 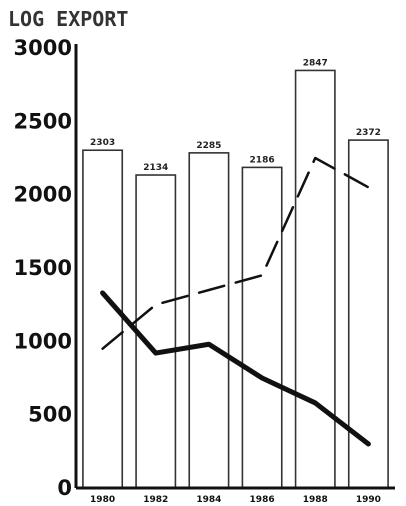 What do you see at coordinates (68, 19) in the screenshot?
I see `chart-title: LOG EXPORT` at bounding box center [68, 19].